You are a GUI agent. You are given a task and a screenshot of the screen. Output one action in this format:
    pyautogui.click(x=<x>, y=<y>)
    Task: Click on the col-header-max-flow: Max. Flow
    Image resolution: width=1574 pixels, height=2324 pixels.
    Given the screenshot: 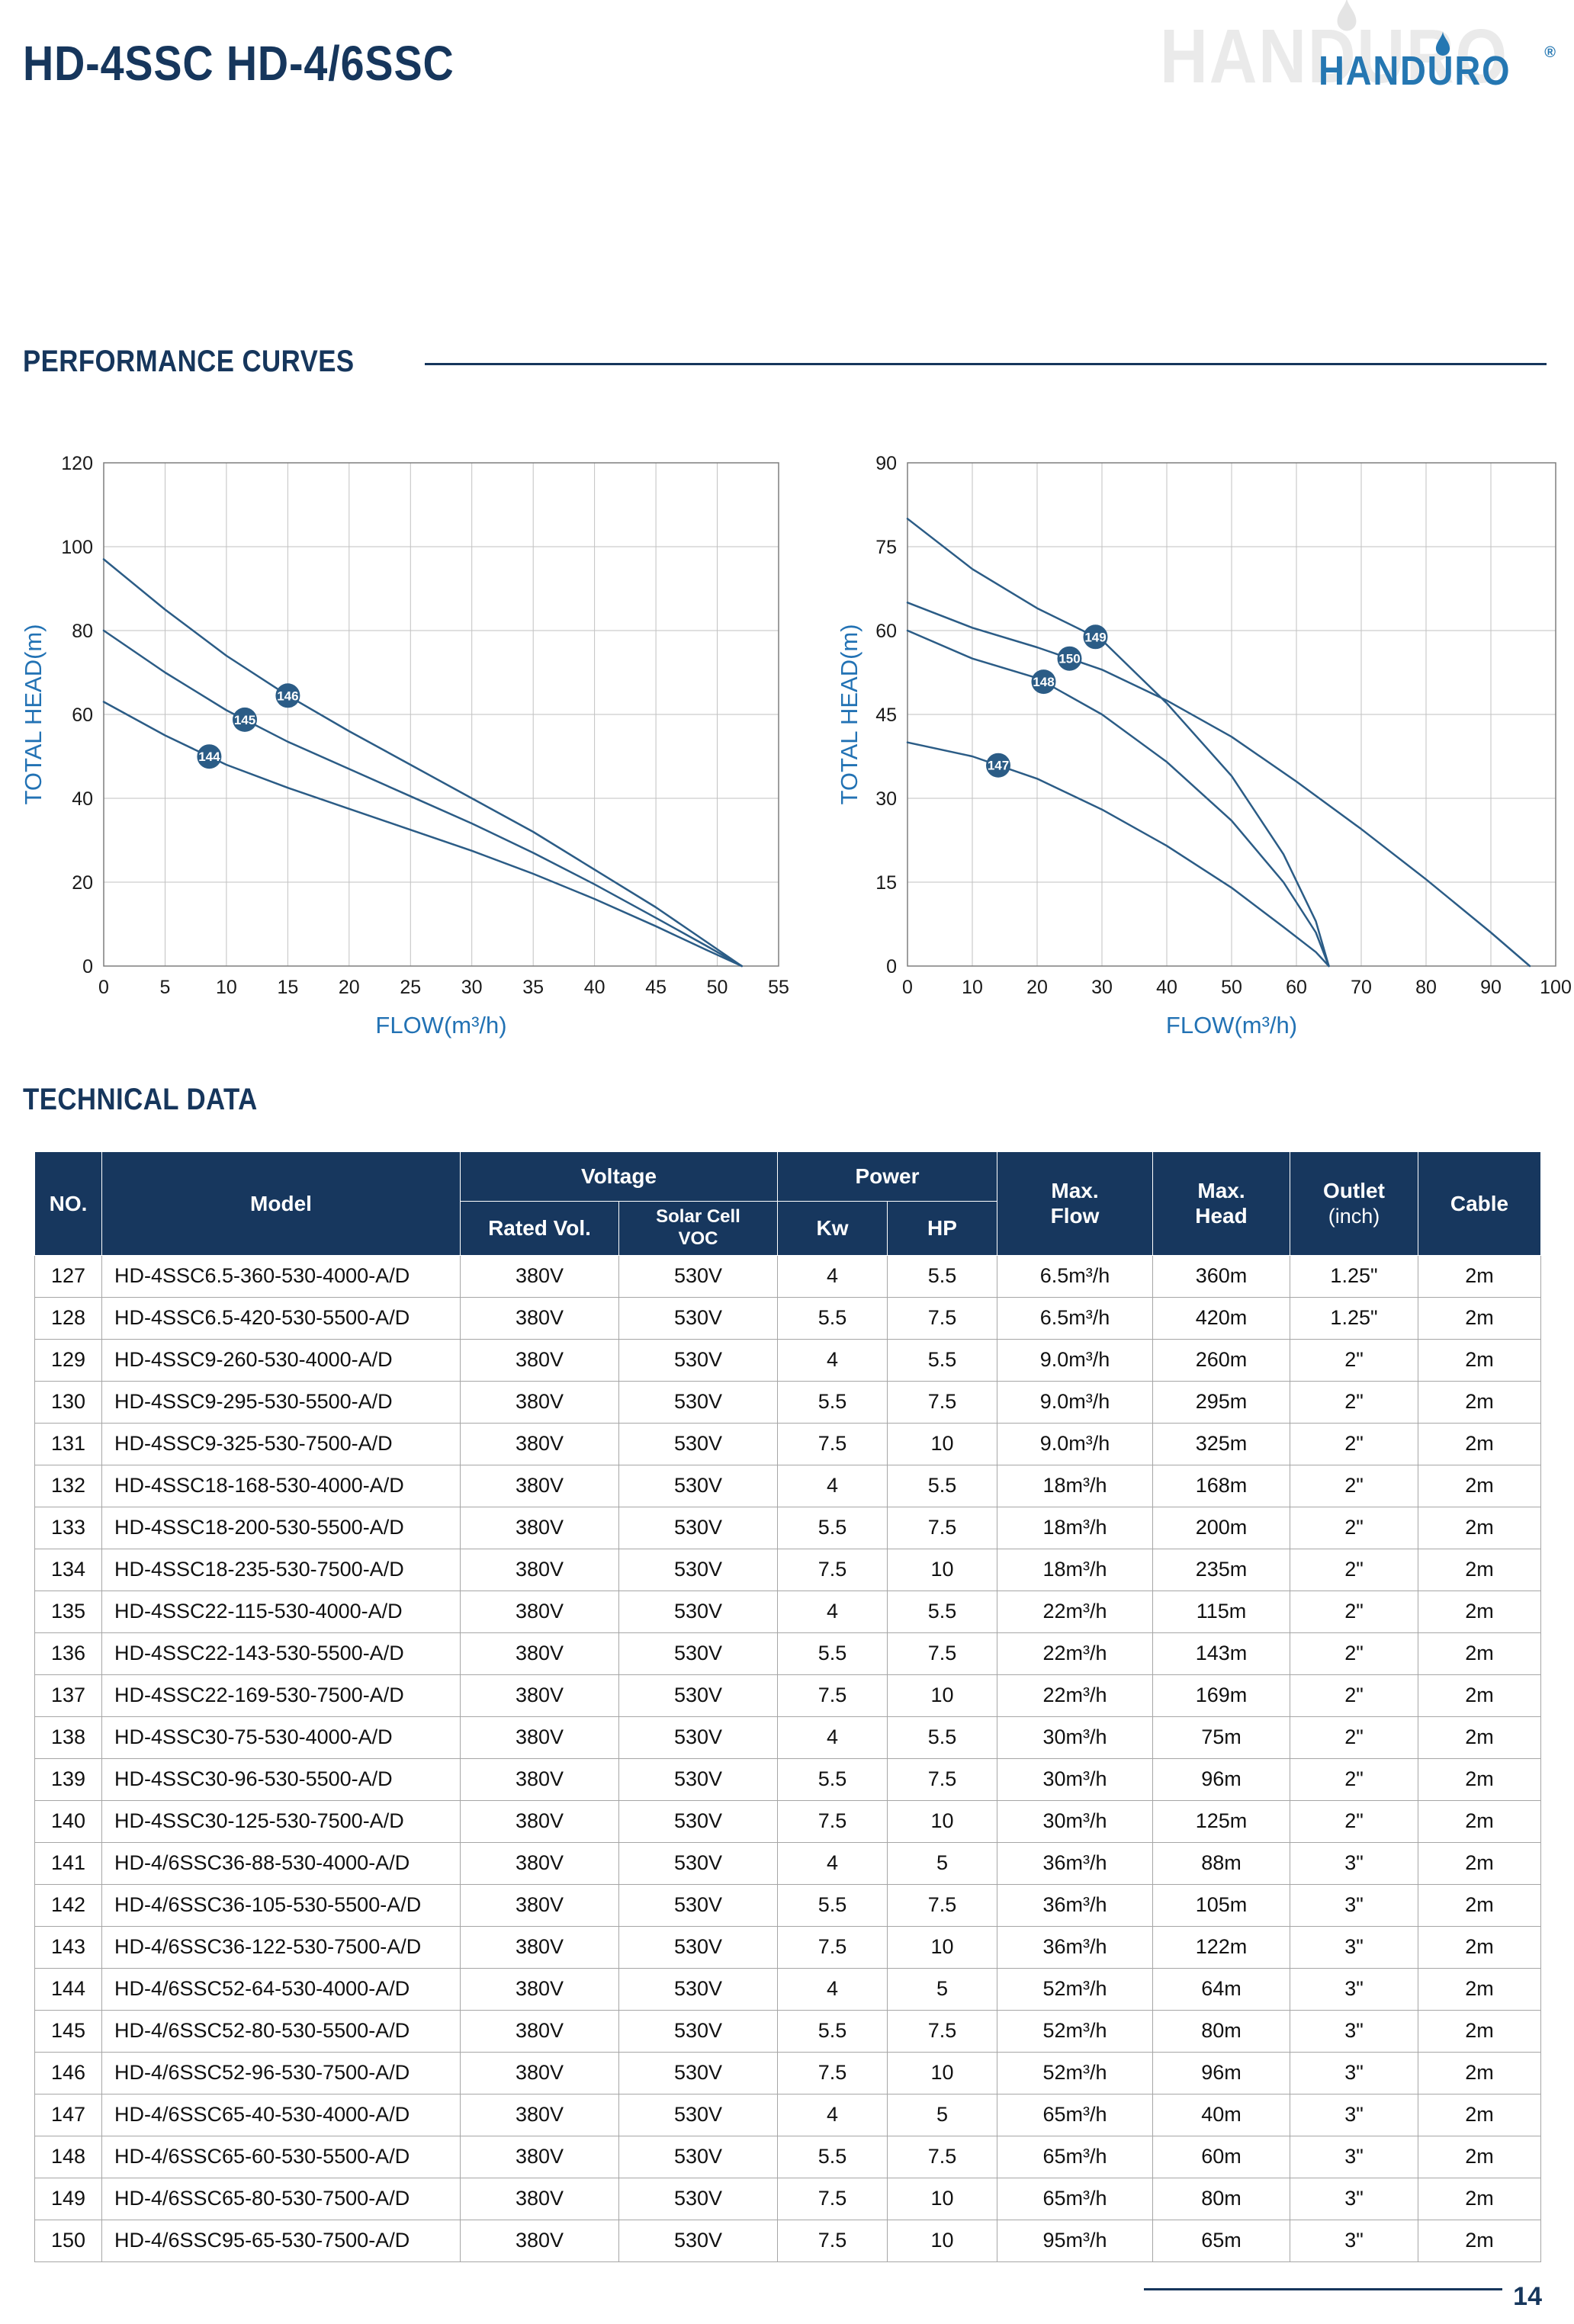 What is the action you would take?
    pyautogui.click(x=1075, y=1204)
    